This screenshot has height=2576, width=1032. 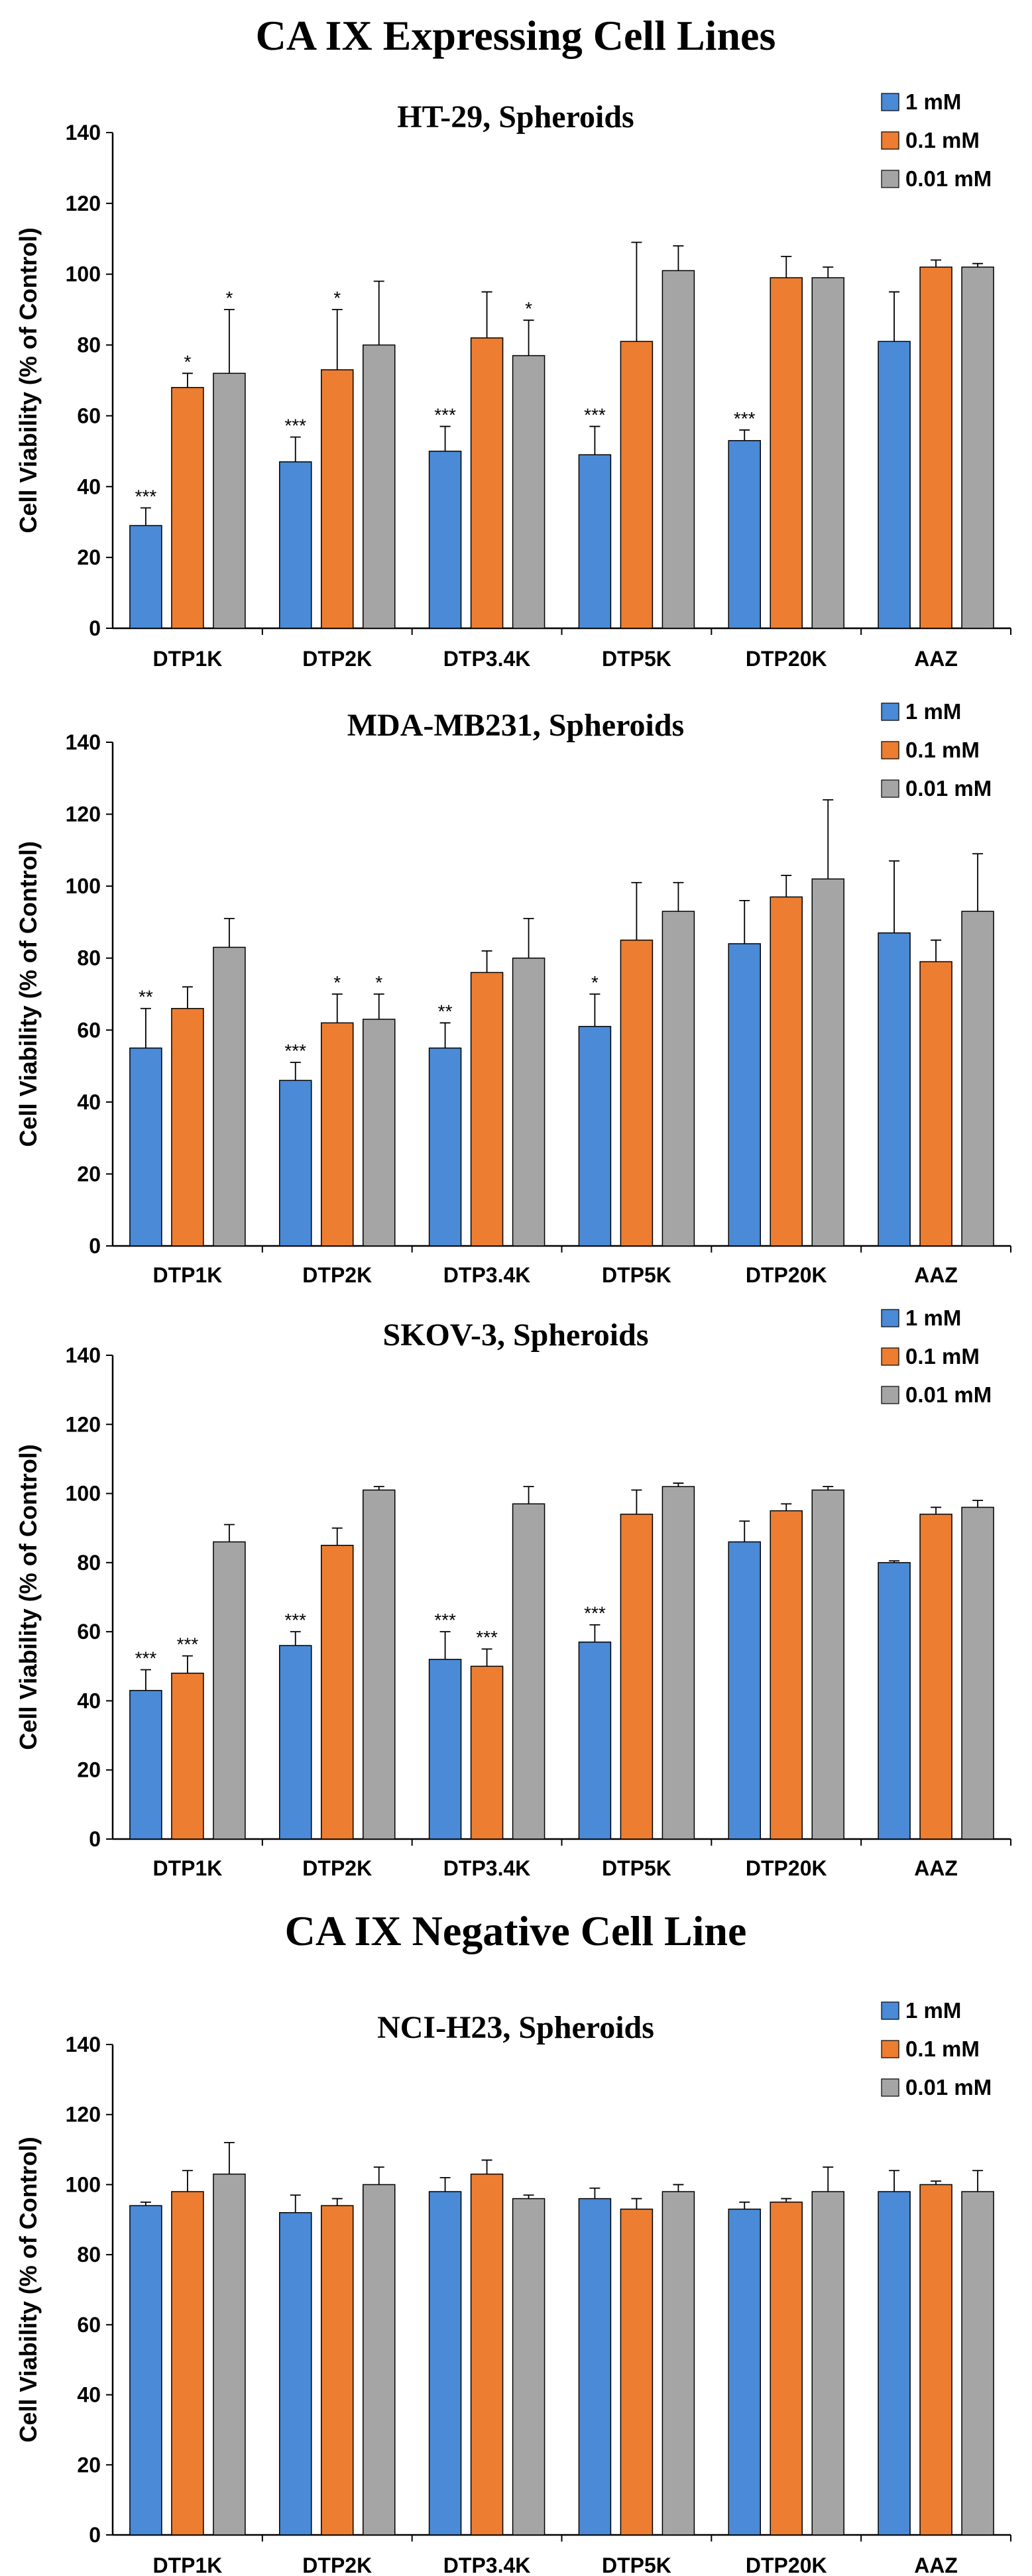 What do you see at coordinates (146, 997) in the screenshot?
I see `significance-label: **` at bounding box center [146, 997].